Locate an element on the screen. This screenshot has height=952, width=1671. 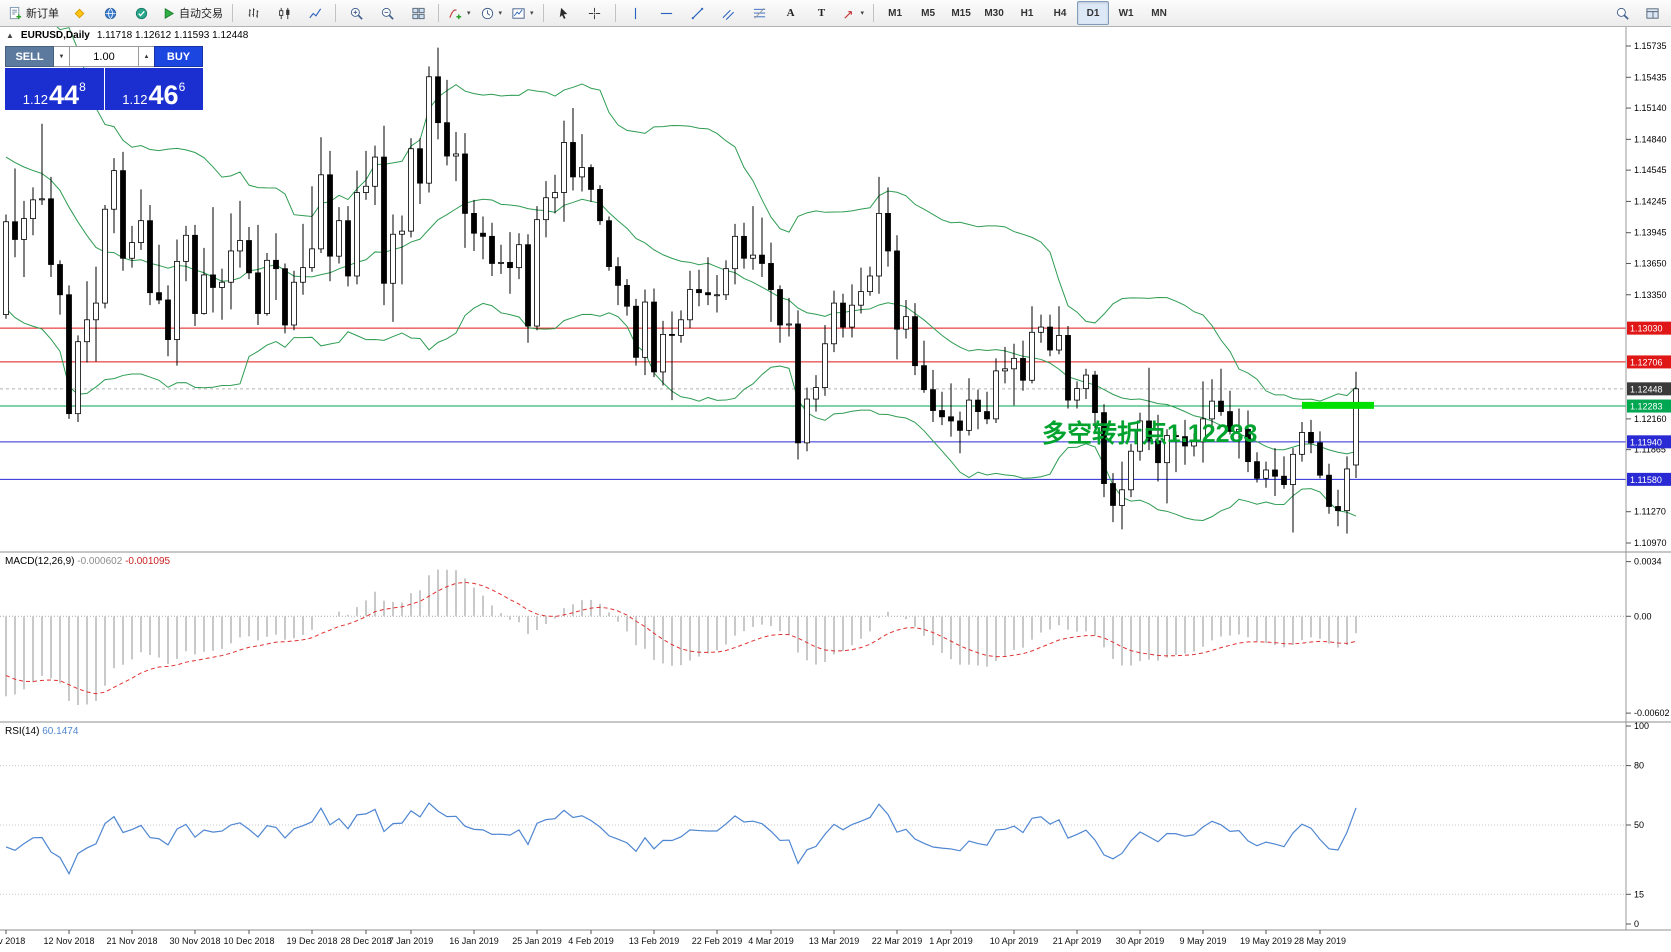
bid-price-panel: 1.12 44 8 is located at coordinates (54, 89).